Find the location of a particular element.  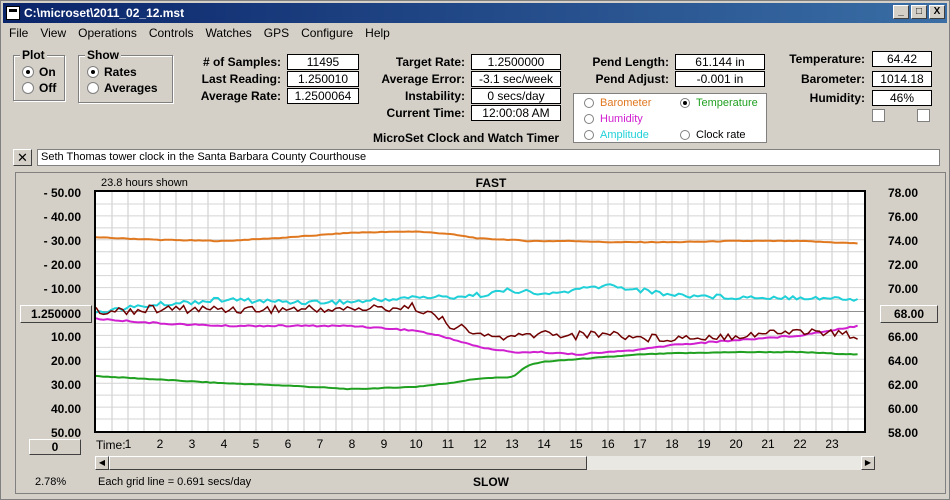

show-group-title: Show is located at coordinates (103, 55).